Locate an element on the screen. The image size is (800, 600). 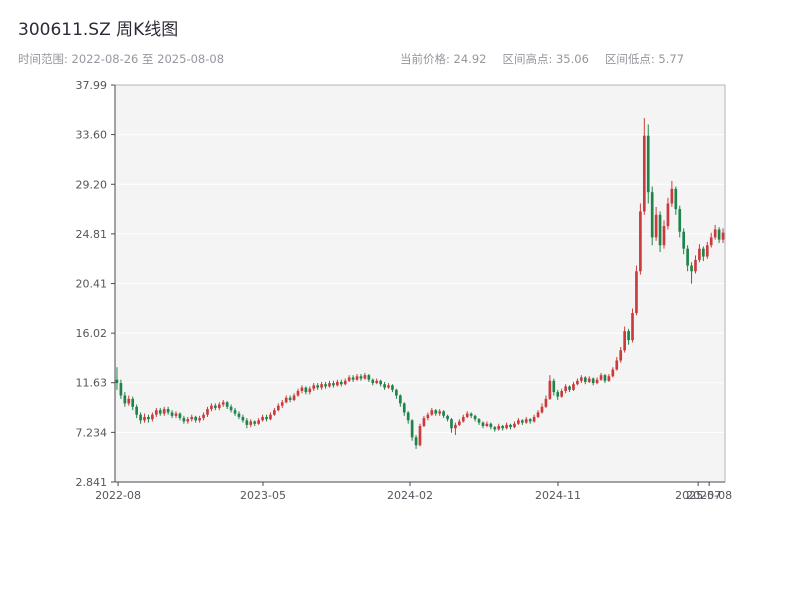
x-tick-label: 2024-11 is located at coordinates (558, 495).